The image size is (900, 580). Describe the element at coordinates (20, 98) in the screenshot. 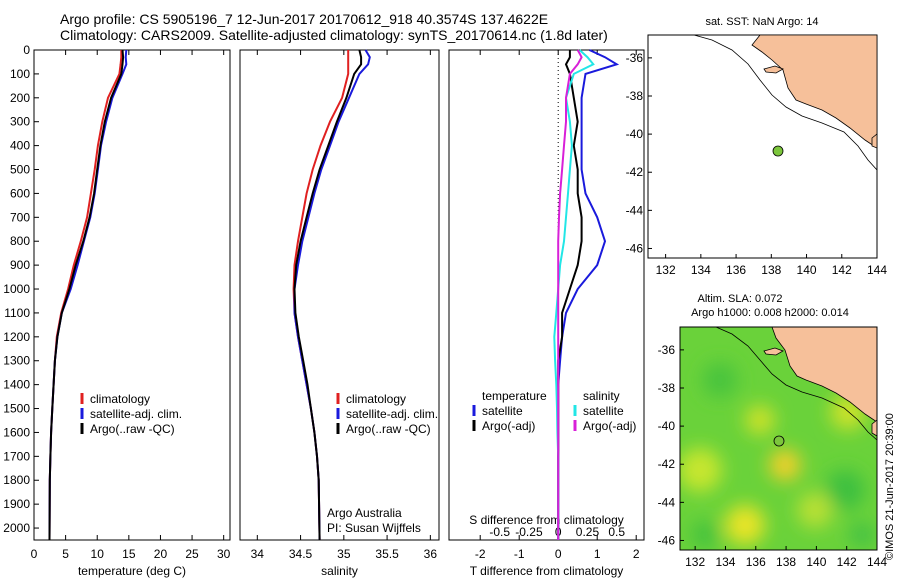

I see `depth-tick-label: 200` at that location.